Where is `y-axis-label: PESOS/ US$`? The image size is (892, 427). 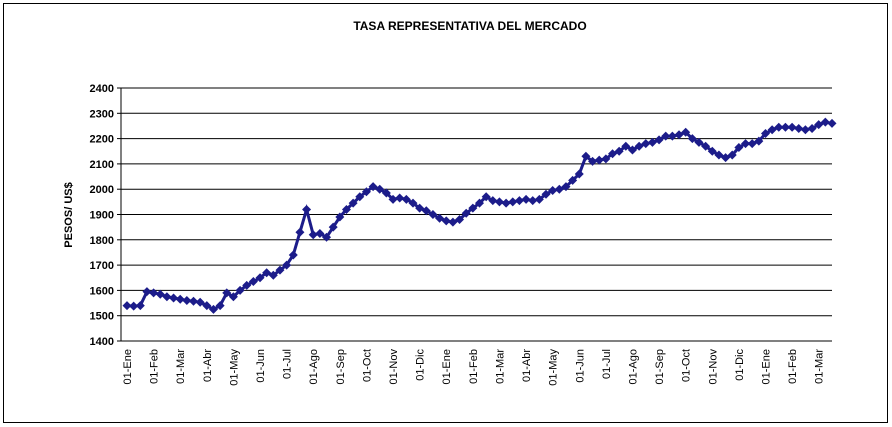 y-axis-label: PESOS/ US$ is located at coordinates (69, 214).